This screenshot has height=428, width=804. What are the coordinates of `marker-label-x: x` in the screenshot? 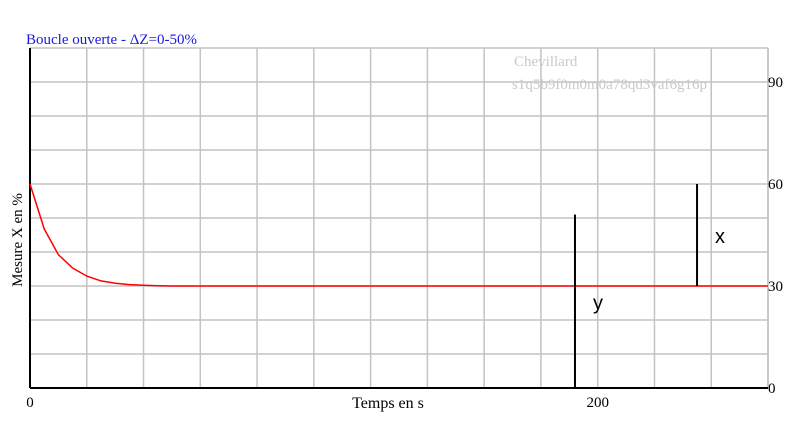 It's located at (720, 237).